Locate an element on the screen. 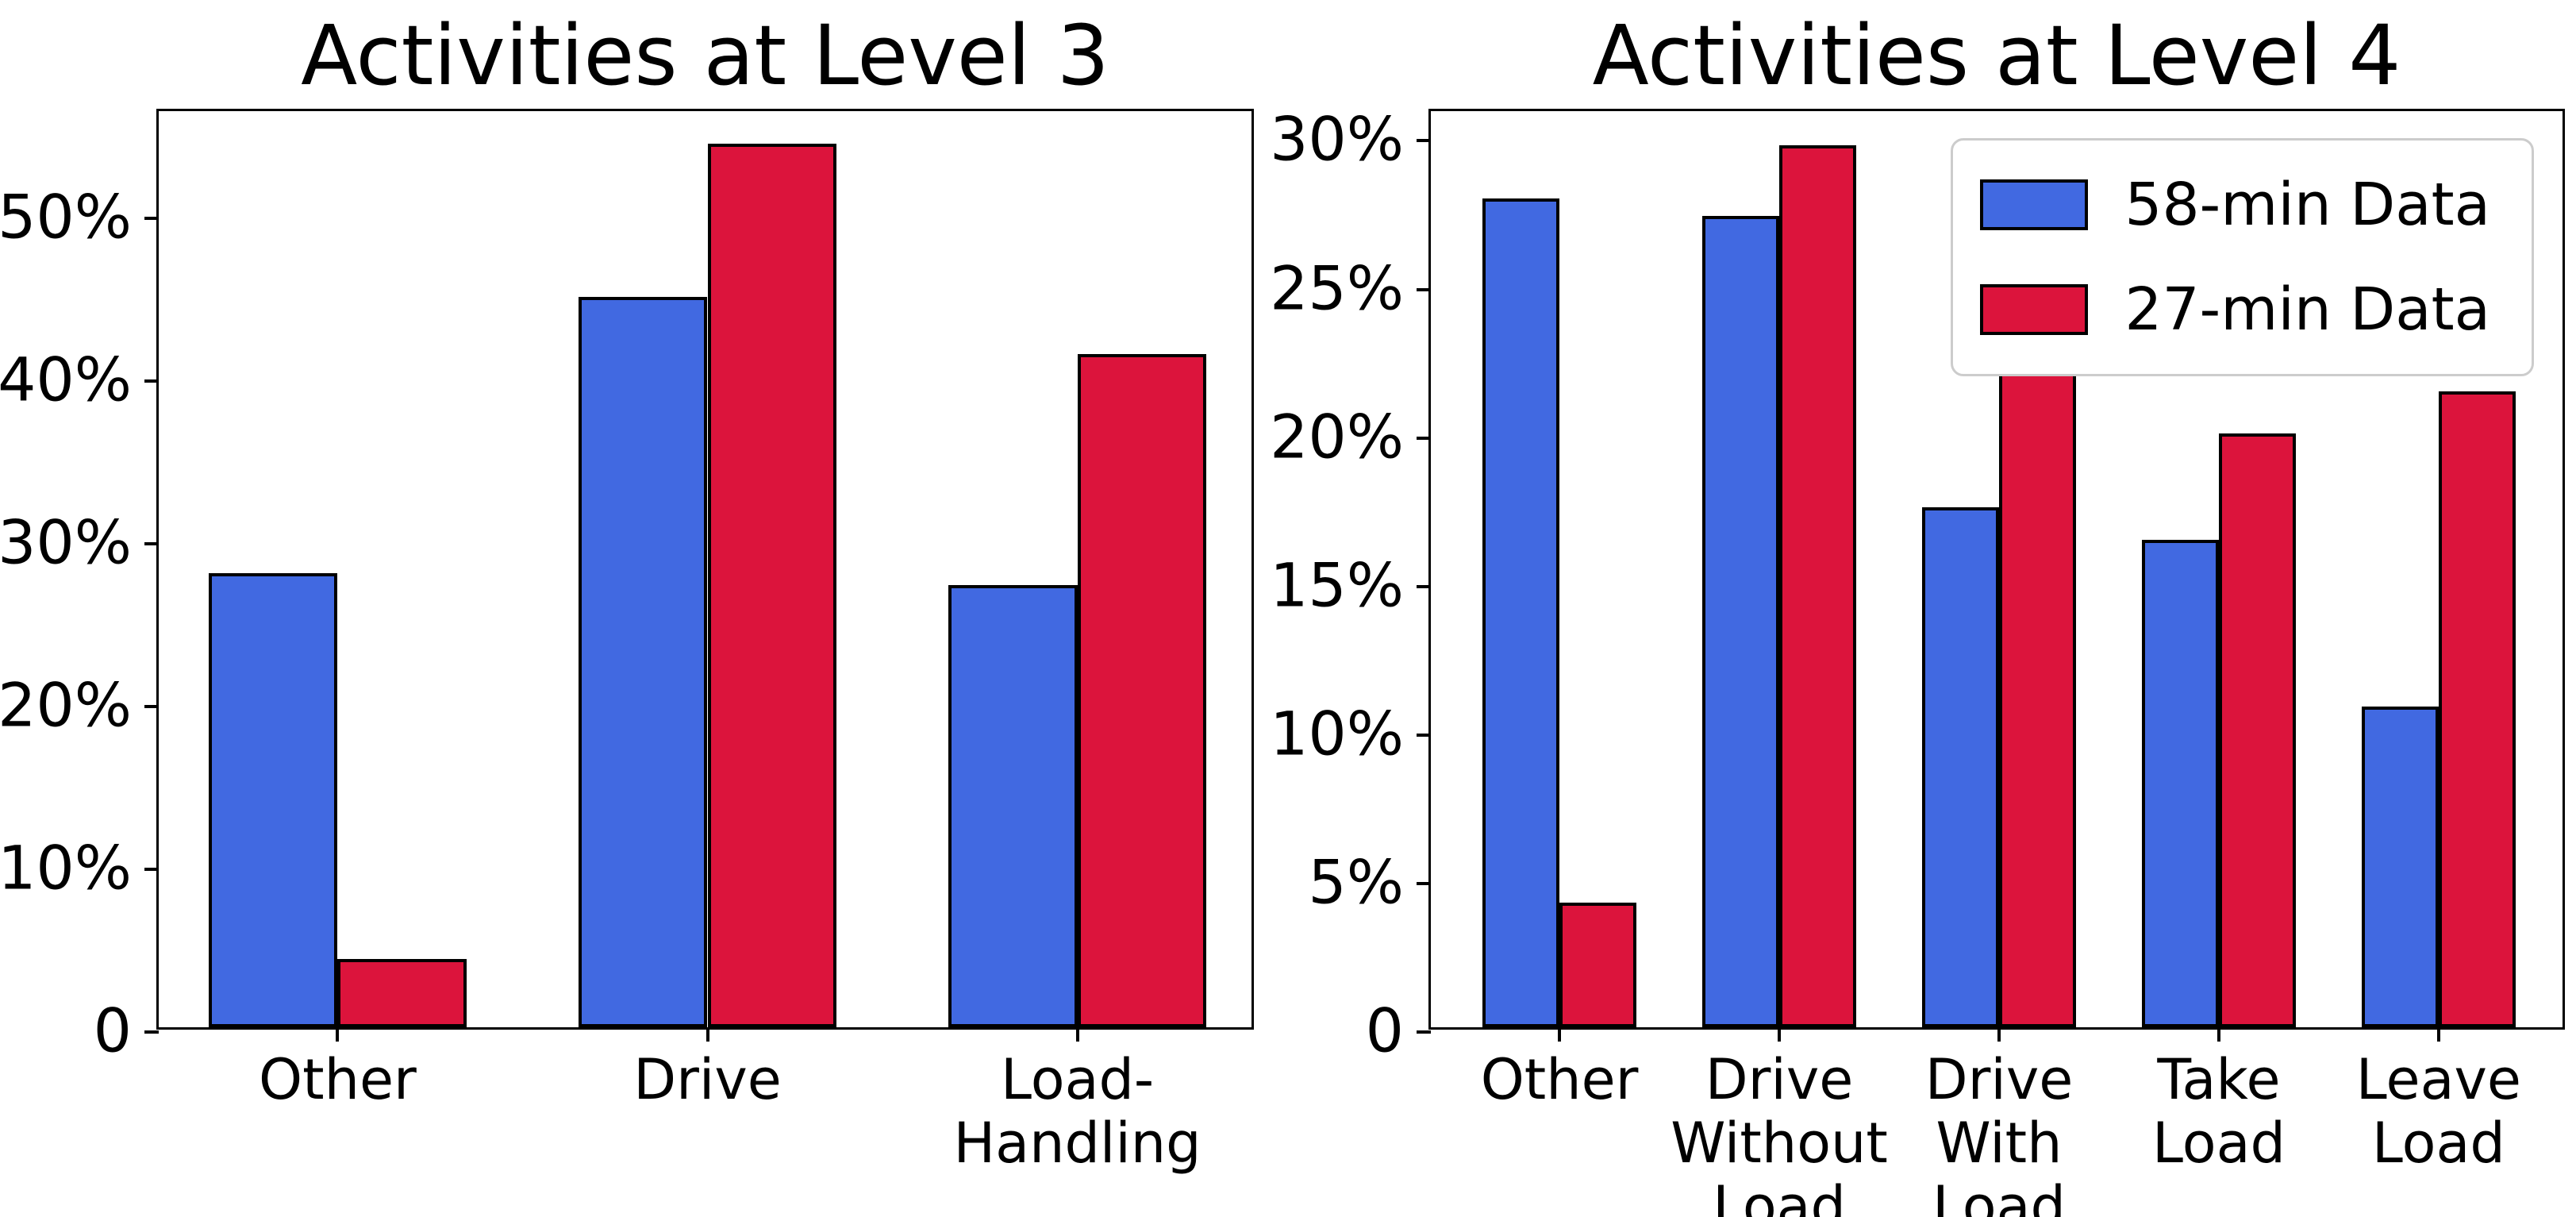 The width and height of the screenshot is (2576, 1217). y-tick-label: 40% is located at coordinates (66, 380).